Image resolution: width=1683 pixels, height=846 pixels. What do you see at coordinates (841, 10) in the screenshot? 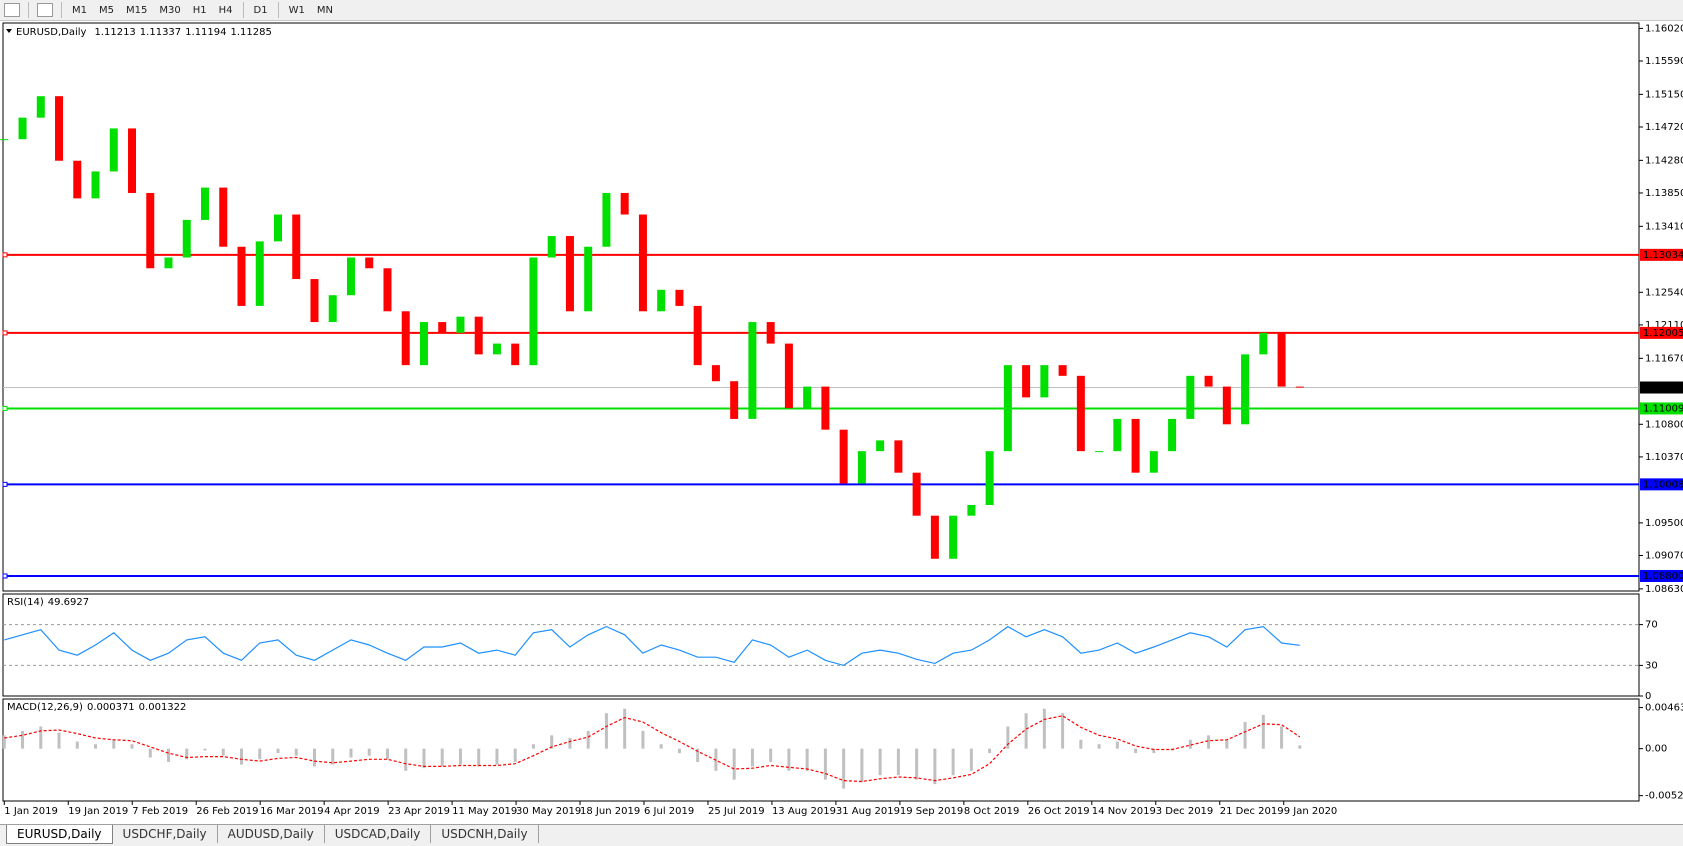
I see `toolbar: M1 M5 M15 M30 H1 H4 D1 W1 MN` at bounding box center [841, 10].